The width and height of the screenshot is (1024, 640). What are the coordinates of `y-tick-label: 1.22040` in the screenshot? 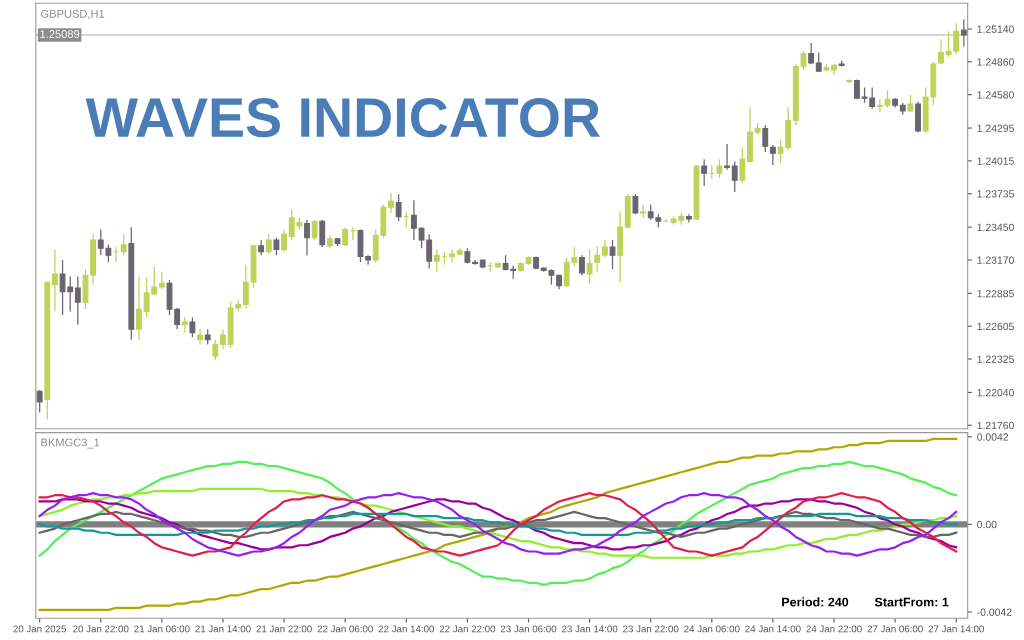 It's located at (995, 392).